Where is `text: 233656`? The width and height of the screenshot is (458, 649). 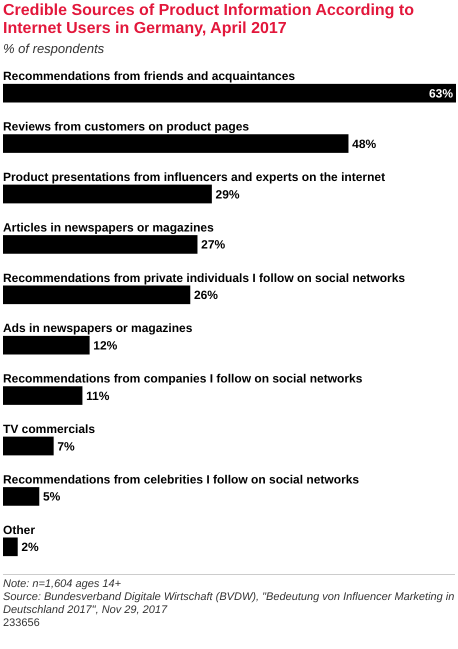 text: 233656 is located at coordinates (22, 623).